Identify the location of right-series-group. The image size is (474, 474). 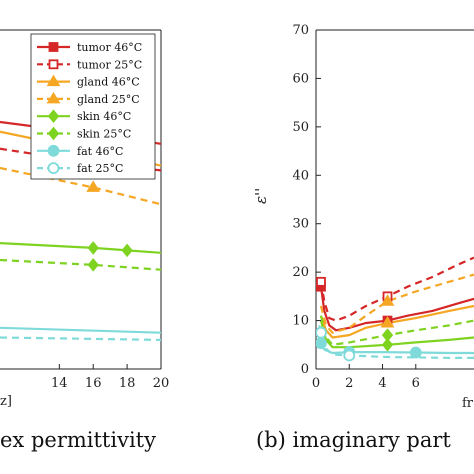
(396, 307).